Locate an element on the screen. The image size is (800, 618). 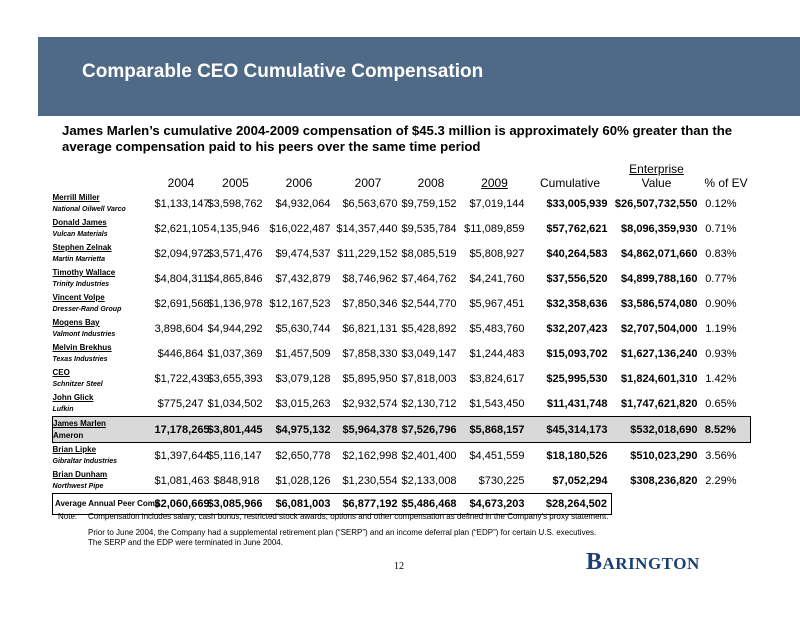
enterprise-value: $1,824,601,310 is located at coordinates (659, 378).